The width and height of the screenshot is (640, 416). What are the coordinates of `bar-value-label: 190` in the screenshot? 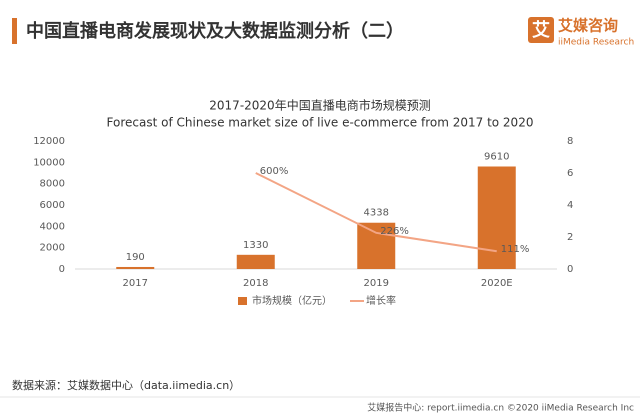 It's located at (135, 257).